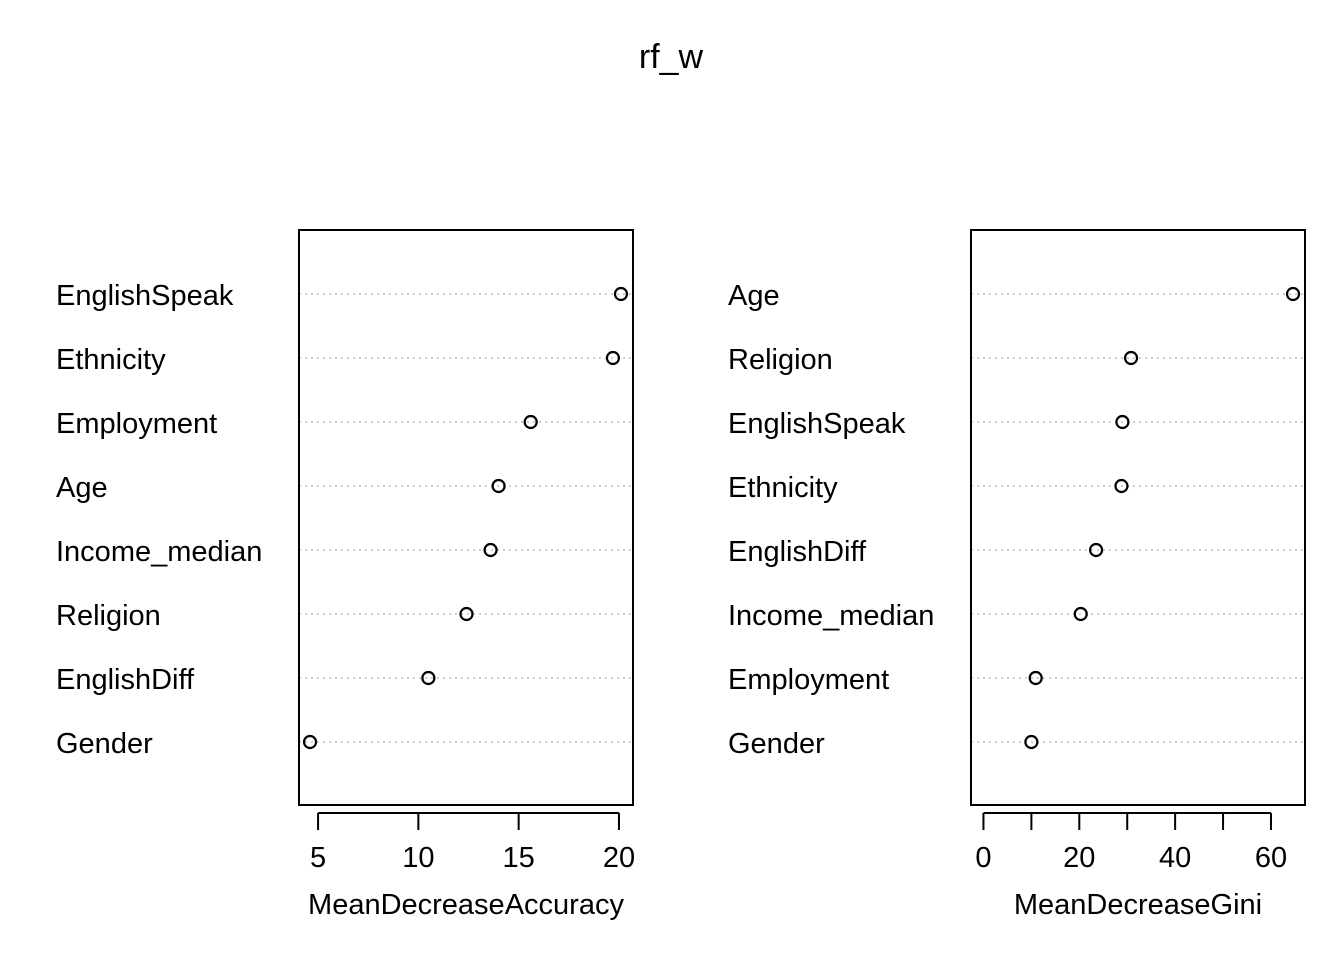 This screenshot has width=1344, height=960. Describe the element at coordinates (808, 680) in the screenshot. I see `gini-row-label: Employment` at that location.